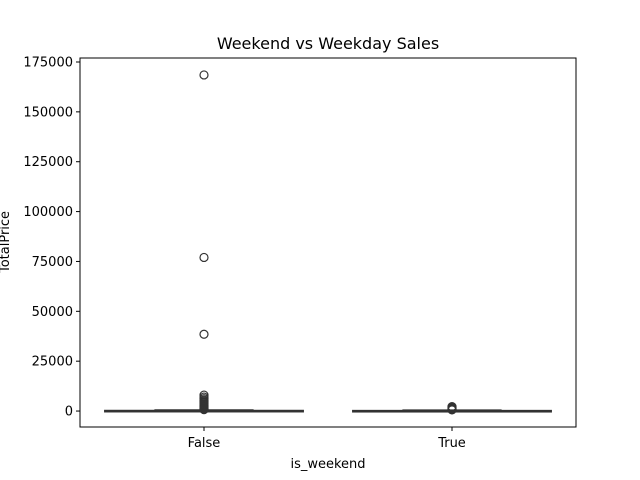 Image resolution: width=640 pixels, height=480 pixels. What do you see at coordinates (328, 43) in the screenshot?
I see `chart-title: Weekend vs Weekday Sales` at bounding box center [328, 43].